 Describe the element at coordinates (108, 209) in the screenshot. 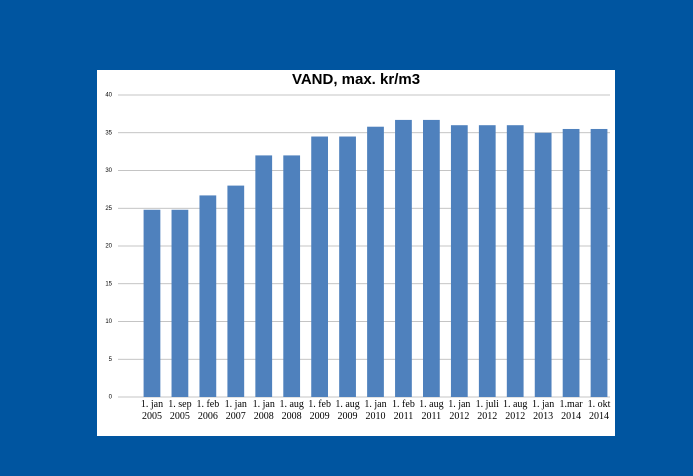

I see `y-tick-label: 25` at that location.